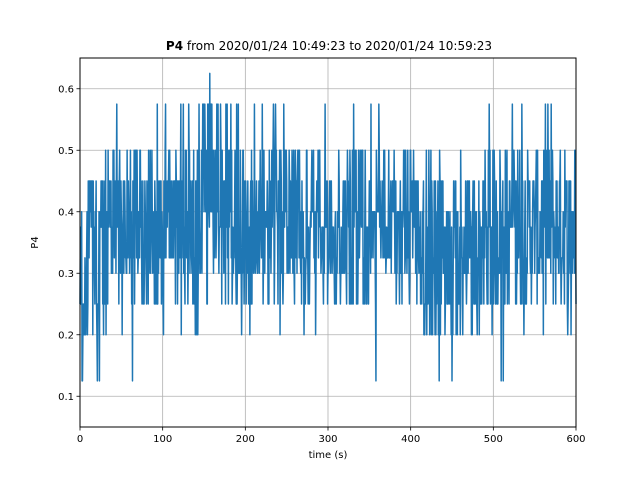  I want to click on y-tick-label: 0.3, so click(66, 274).